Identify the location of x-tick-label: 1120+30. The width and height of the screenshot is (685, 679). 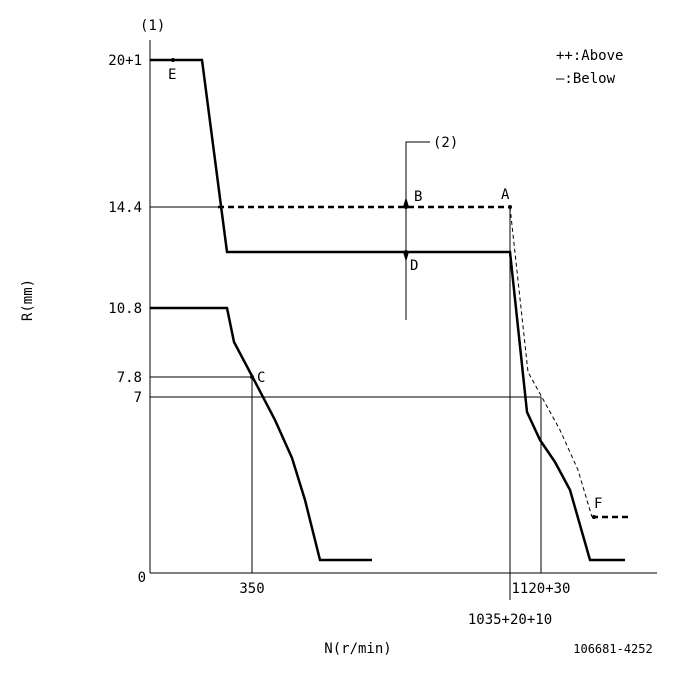
(540, 589).